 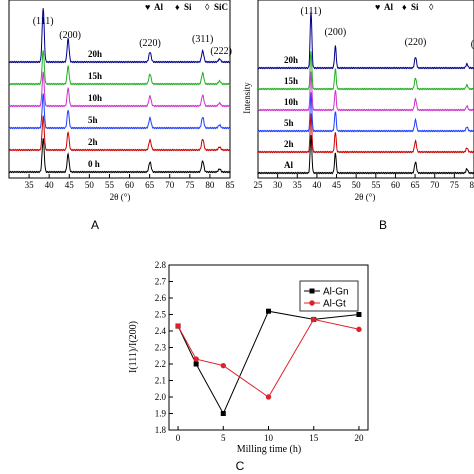 I want to click on x-tick-label: 40, so click(x=317, y=185).